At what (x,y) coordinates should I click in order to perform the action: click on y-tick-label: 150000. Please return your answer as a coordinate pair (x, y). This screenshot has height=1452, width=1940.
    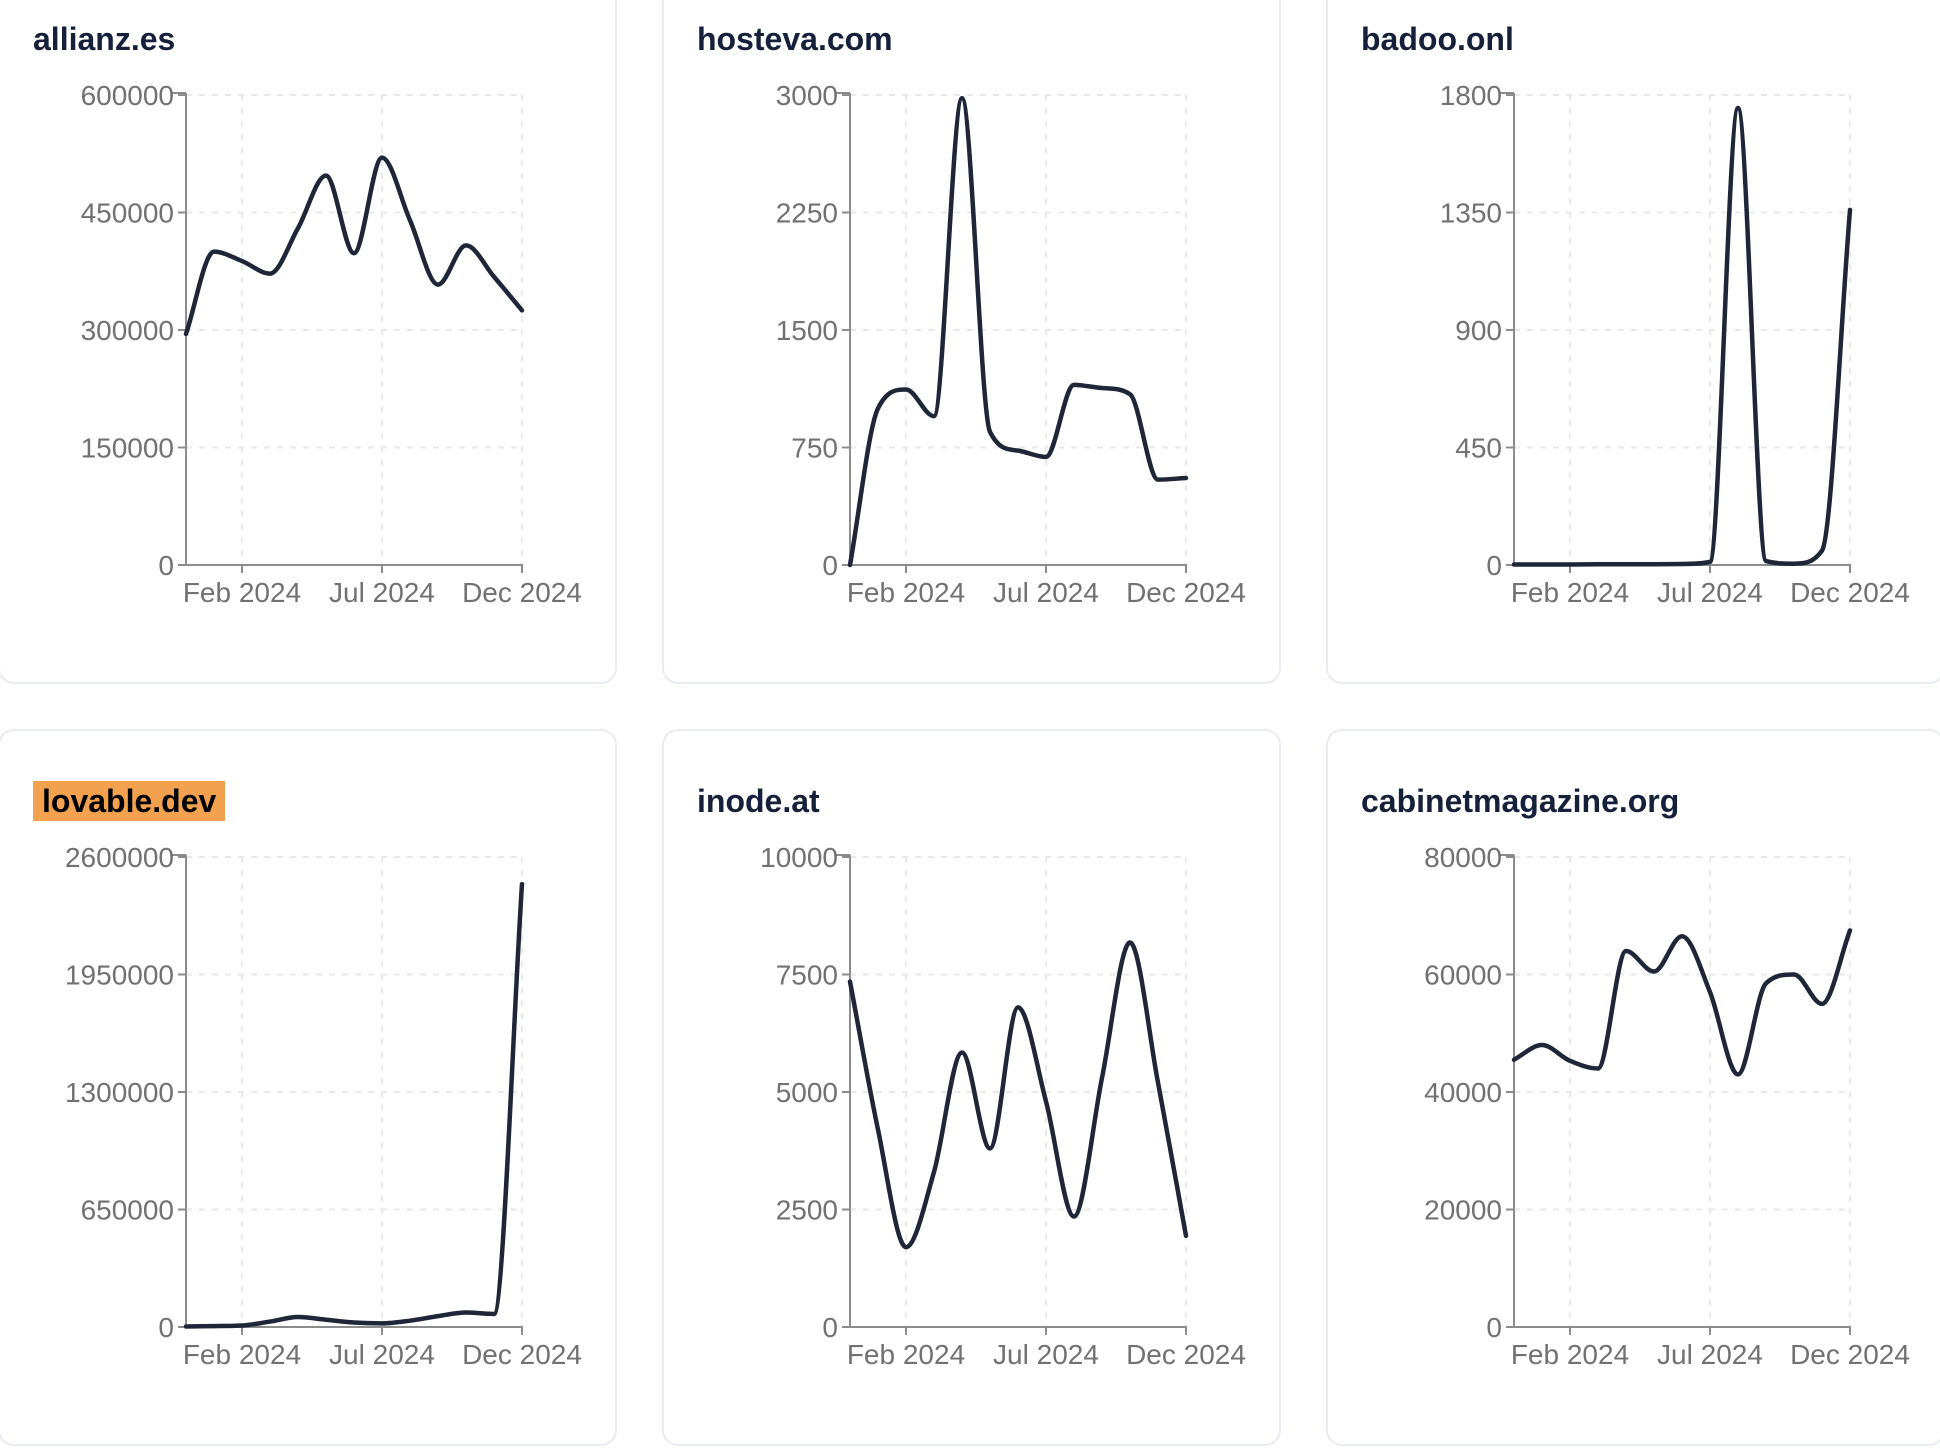
    Looking at the image, I should click on (127, 448).